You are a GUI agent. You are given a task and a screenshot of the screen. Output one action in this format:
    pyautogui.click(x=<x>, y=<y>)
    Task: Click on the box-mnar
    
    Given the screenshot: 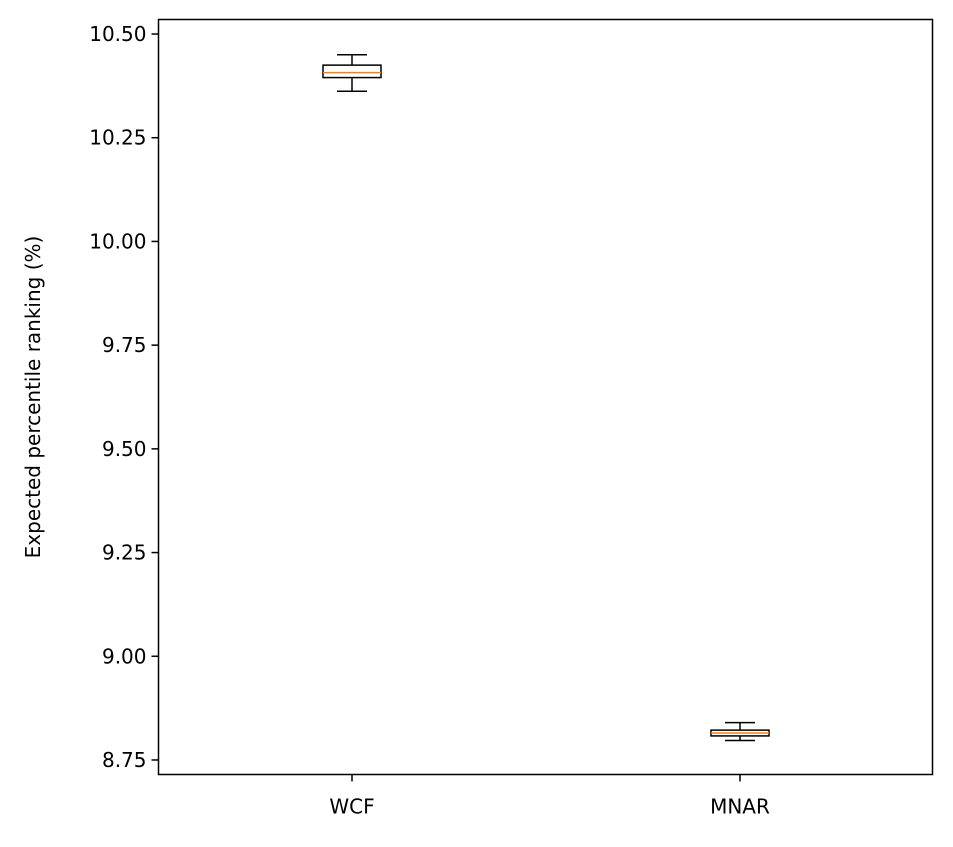 What is the action you would take?
    pyautogui.click(x=740, y=731)
    